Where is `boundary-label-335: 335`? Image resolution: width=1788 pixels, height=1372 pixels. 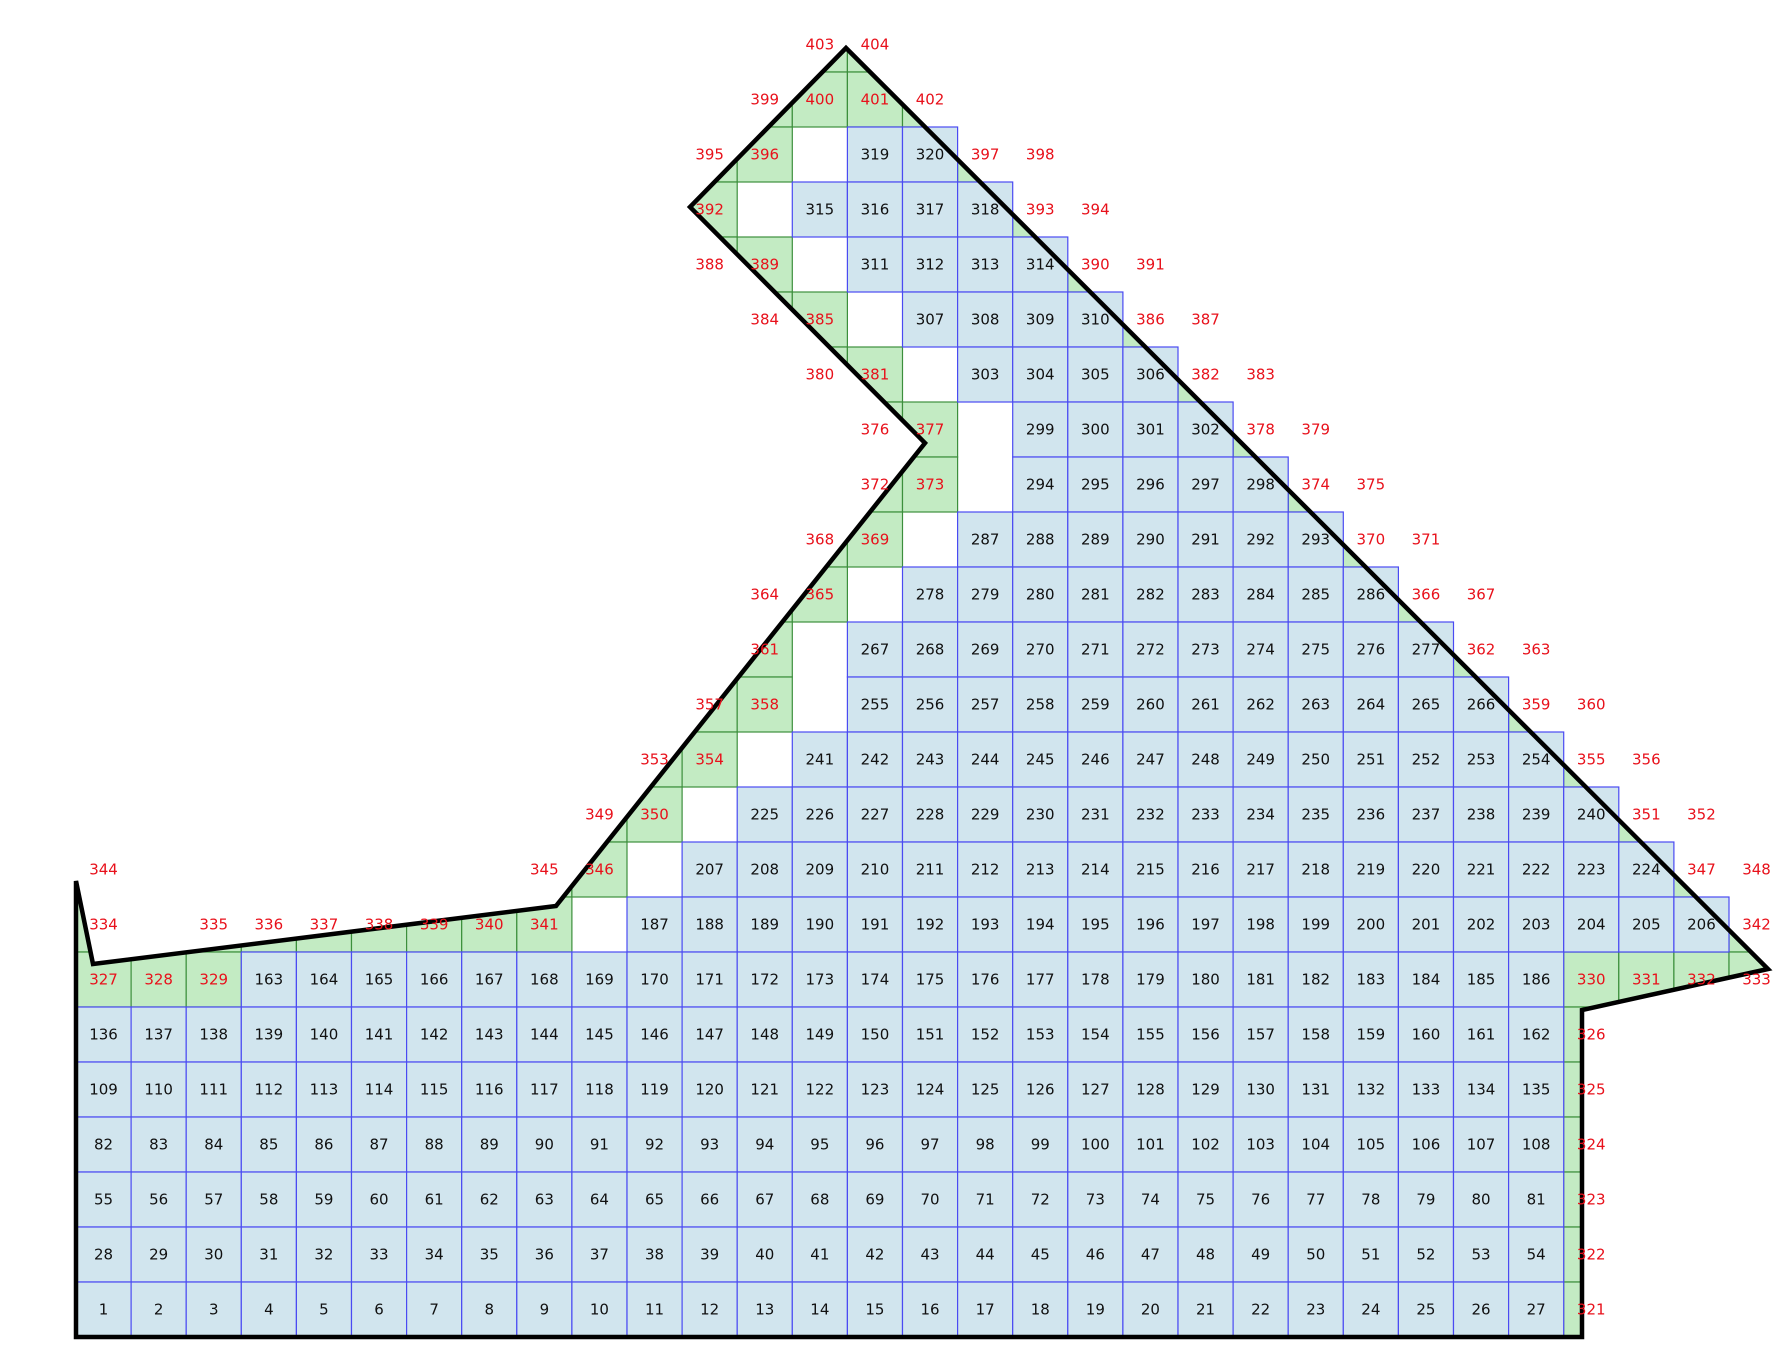
boundary-label-335: 335 is located at coordinates (213, 925).